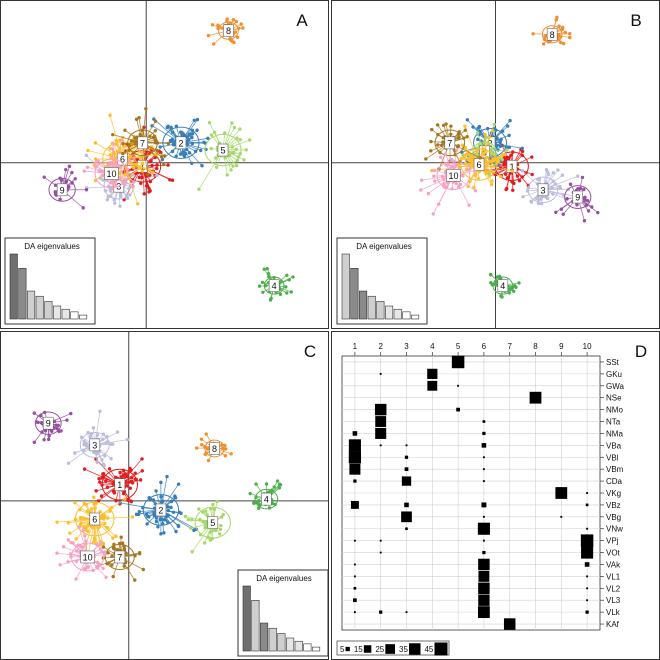 The height and width of the screenshot is (660, 660). I want to click on row-label: CDa, so click(614, 481).